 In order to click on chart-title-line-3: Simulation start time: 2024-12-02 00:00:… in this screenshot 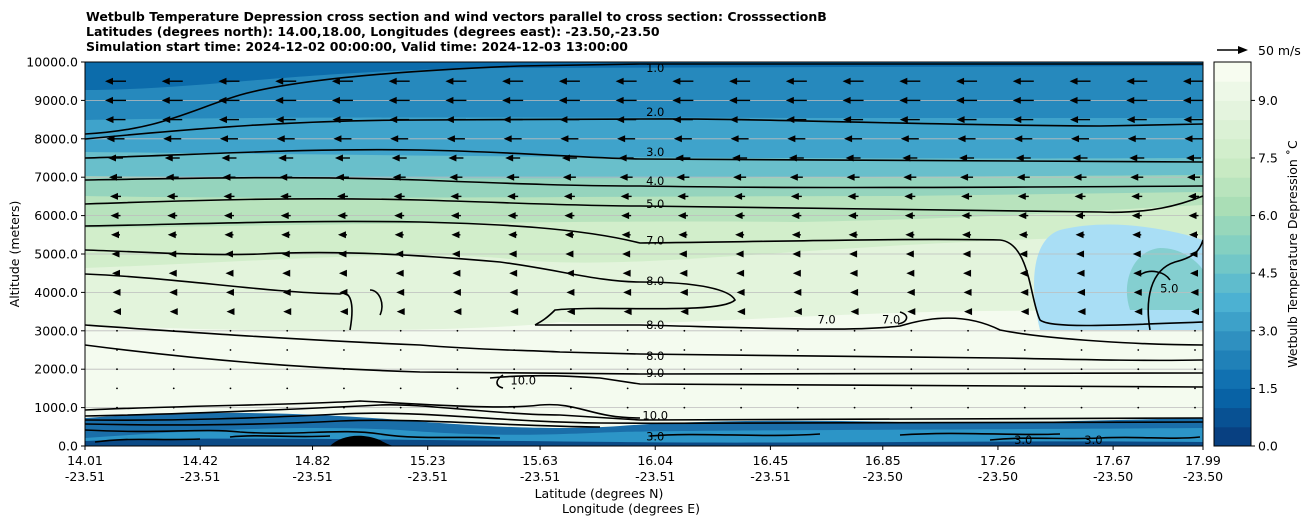, I will do `click(357, 46)`.